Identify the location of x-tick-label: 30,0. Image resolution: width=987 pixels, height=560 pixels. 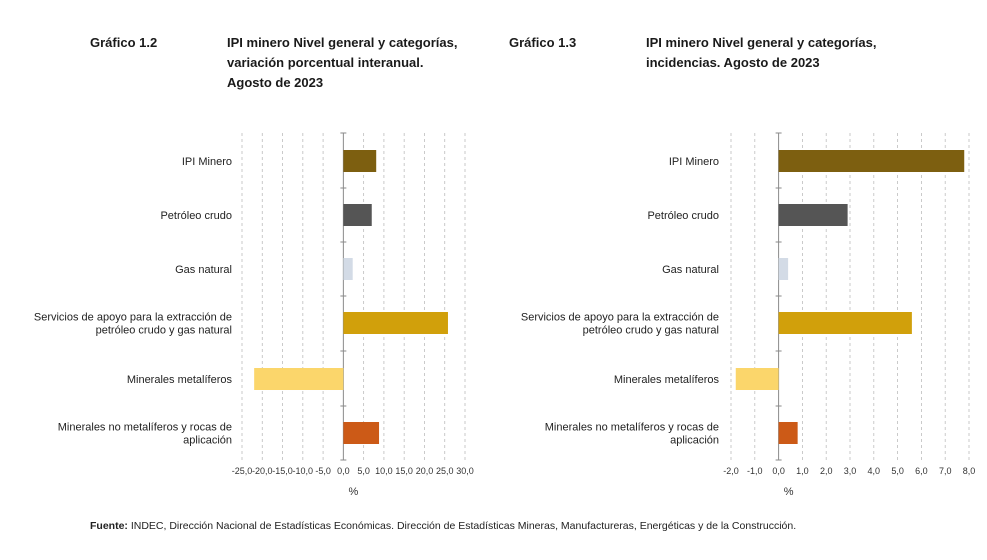
(465, 471).